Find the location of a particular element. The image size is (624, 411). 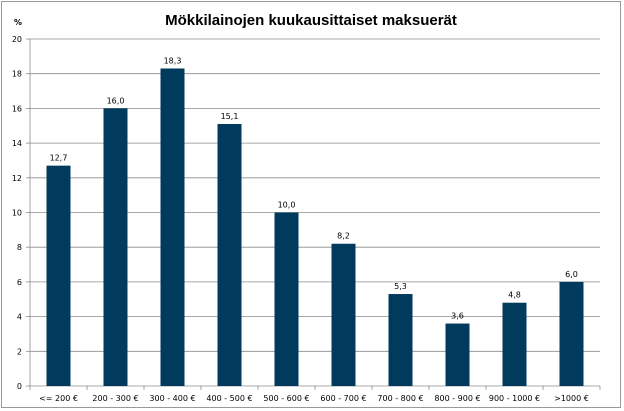

x-tick-label: 700 - 800 € is located at coordinates (400, 398).